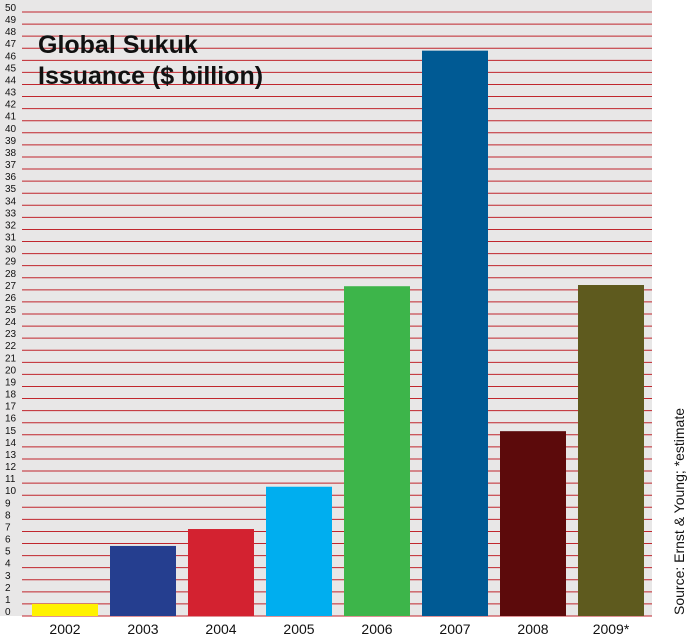 Image resolution: width=692 pixels, height=639 pixels. Describe the element at coordinates (299, 551) in the screenshot. I see `bar-2005` at that location.